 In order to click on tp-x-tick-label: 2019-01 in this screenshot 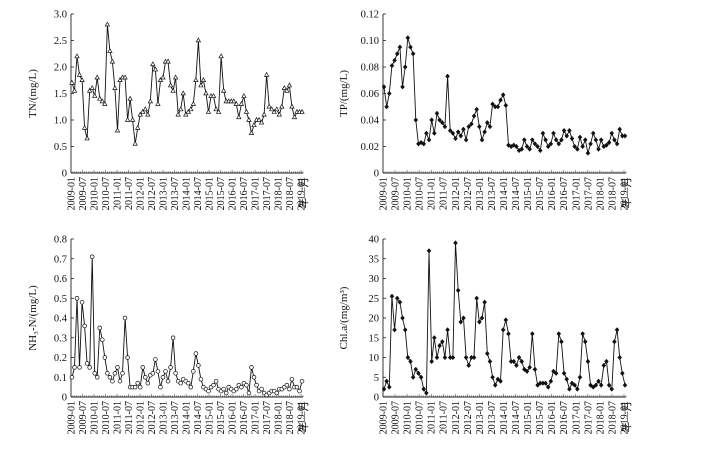, I will do `click(624, 193)`.